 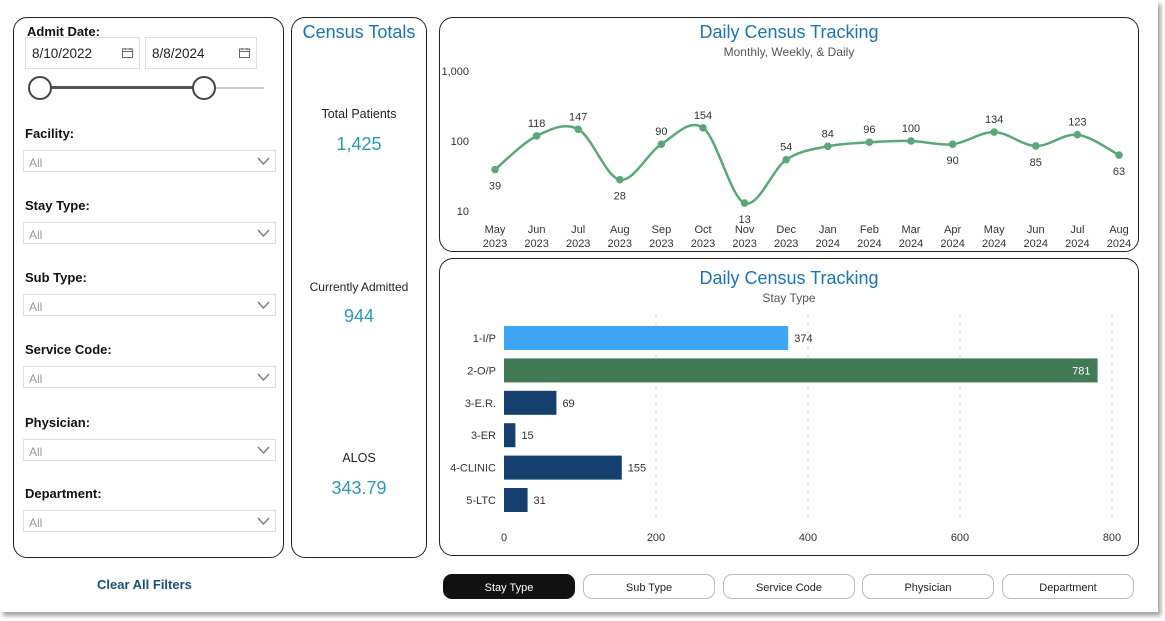 What do you see at coordinates (527, 436) in the screenshot?
I see `data-label: 15` at bounding box center [527, 436].